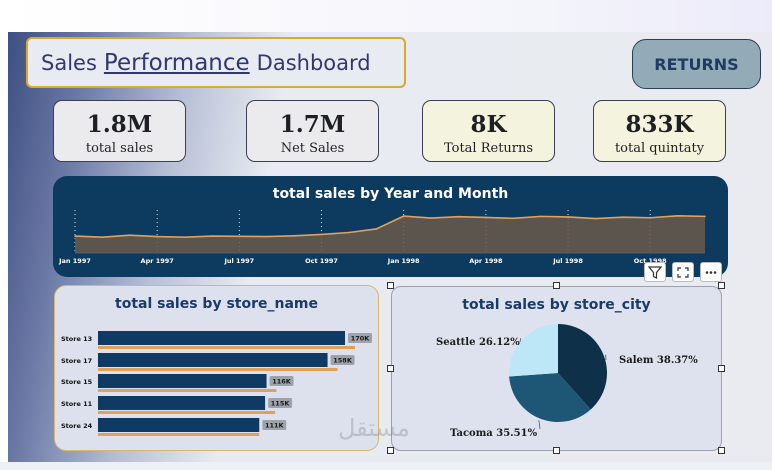 Image resolution: width=772 pixels, height=470 pixels. What do you see at coordinates (77, 426) in the screenshot?
I see `category-label: Store 24` at bounding box center [77, 426].